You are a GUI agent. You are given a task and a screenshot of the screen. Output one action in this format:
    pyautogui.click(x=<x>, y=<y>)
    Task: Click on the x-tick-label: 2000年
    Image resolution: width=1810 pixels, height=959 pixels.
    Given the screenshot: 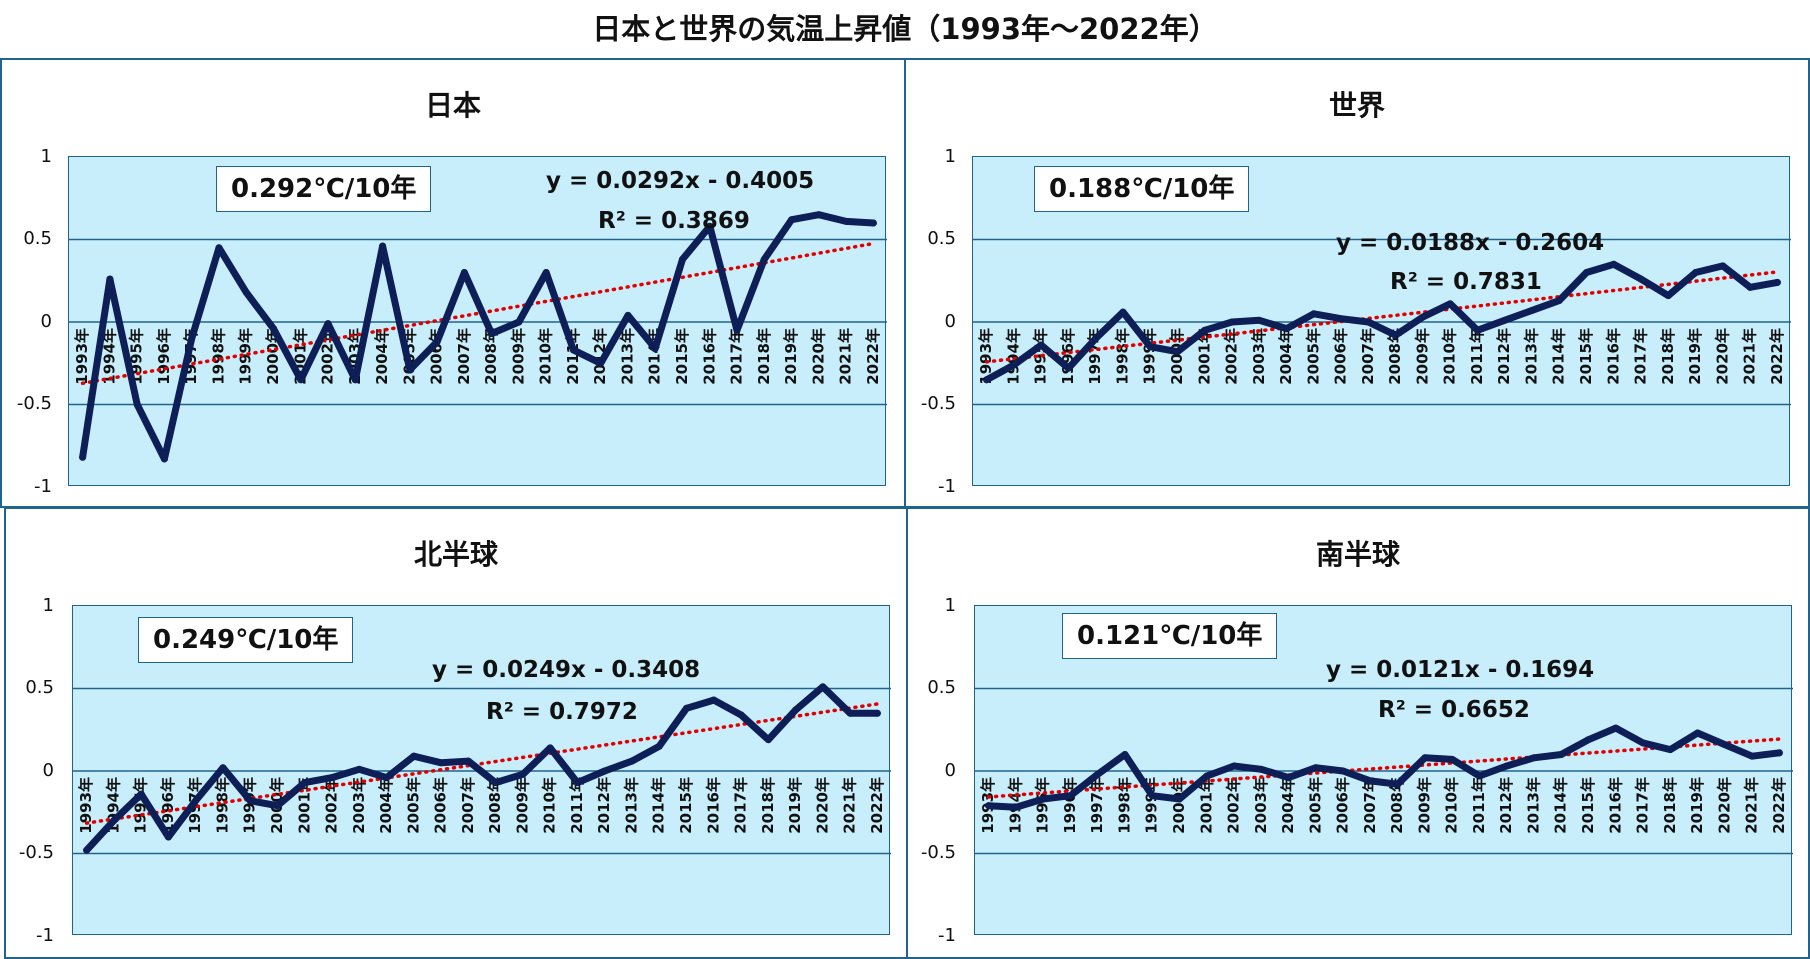 What is the action you would take?
    pyautogui.click(x=1179, y=805)
    